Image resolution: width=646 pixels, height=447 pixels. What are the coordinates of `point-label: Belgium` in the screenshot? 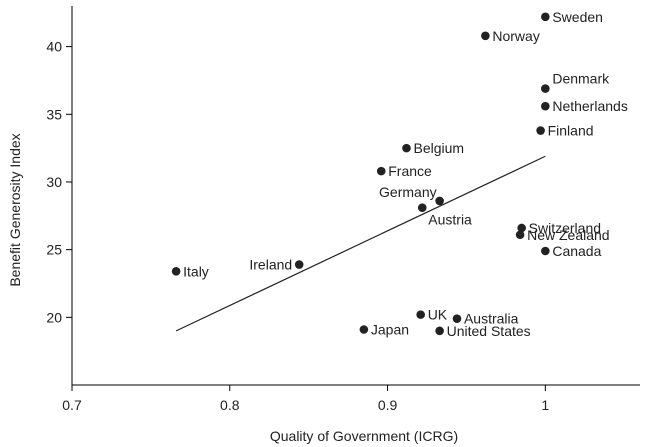 It's located at (438, 148).